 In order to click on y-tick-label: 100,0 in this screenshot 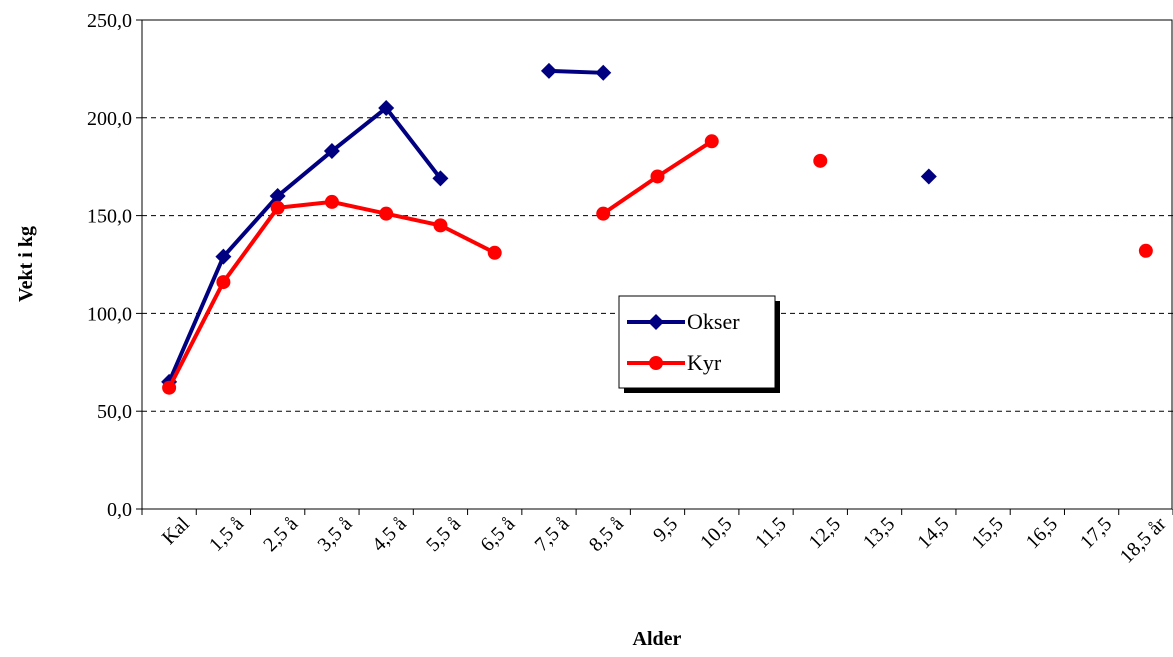, I will do `click(109, 314)`.